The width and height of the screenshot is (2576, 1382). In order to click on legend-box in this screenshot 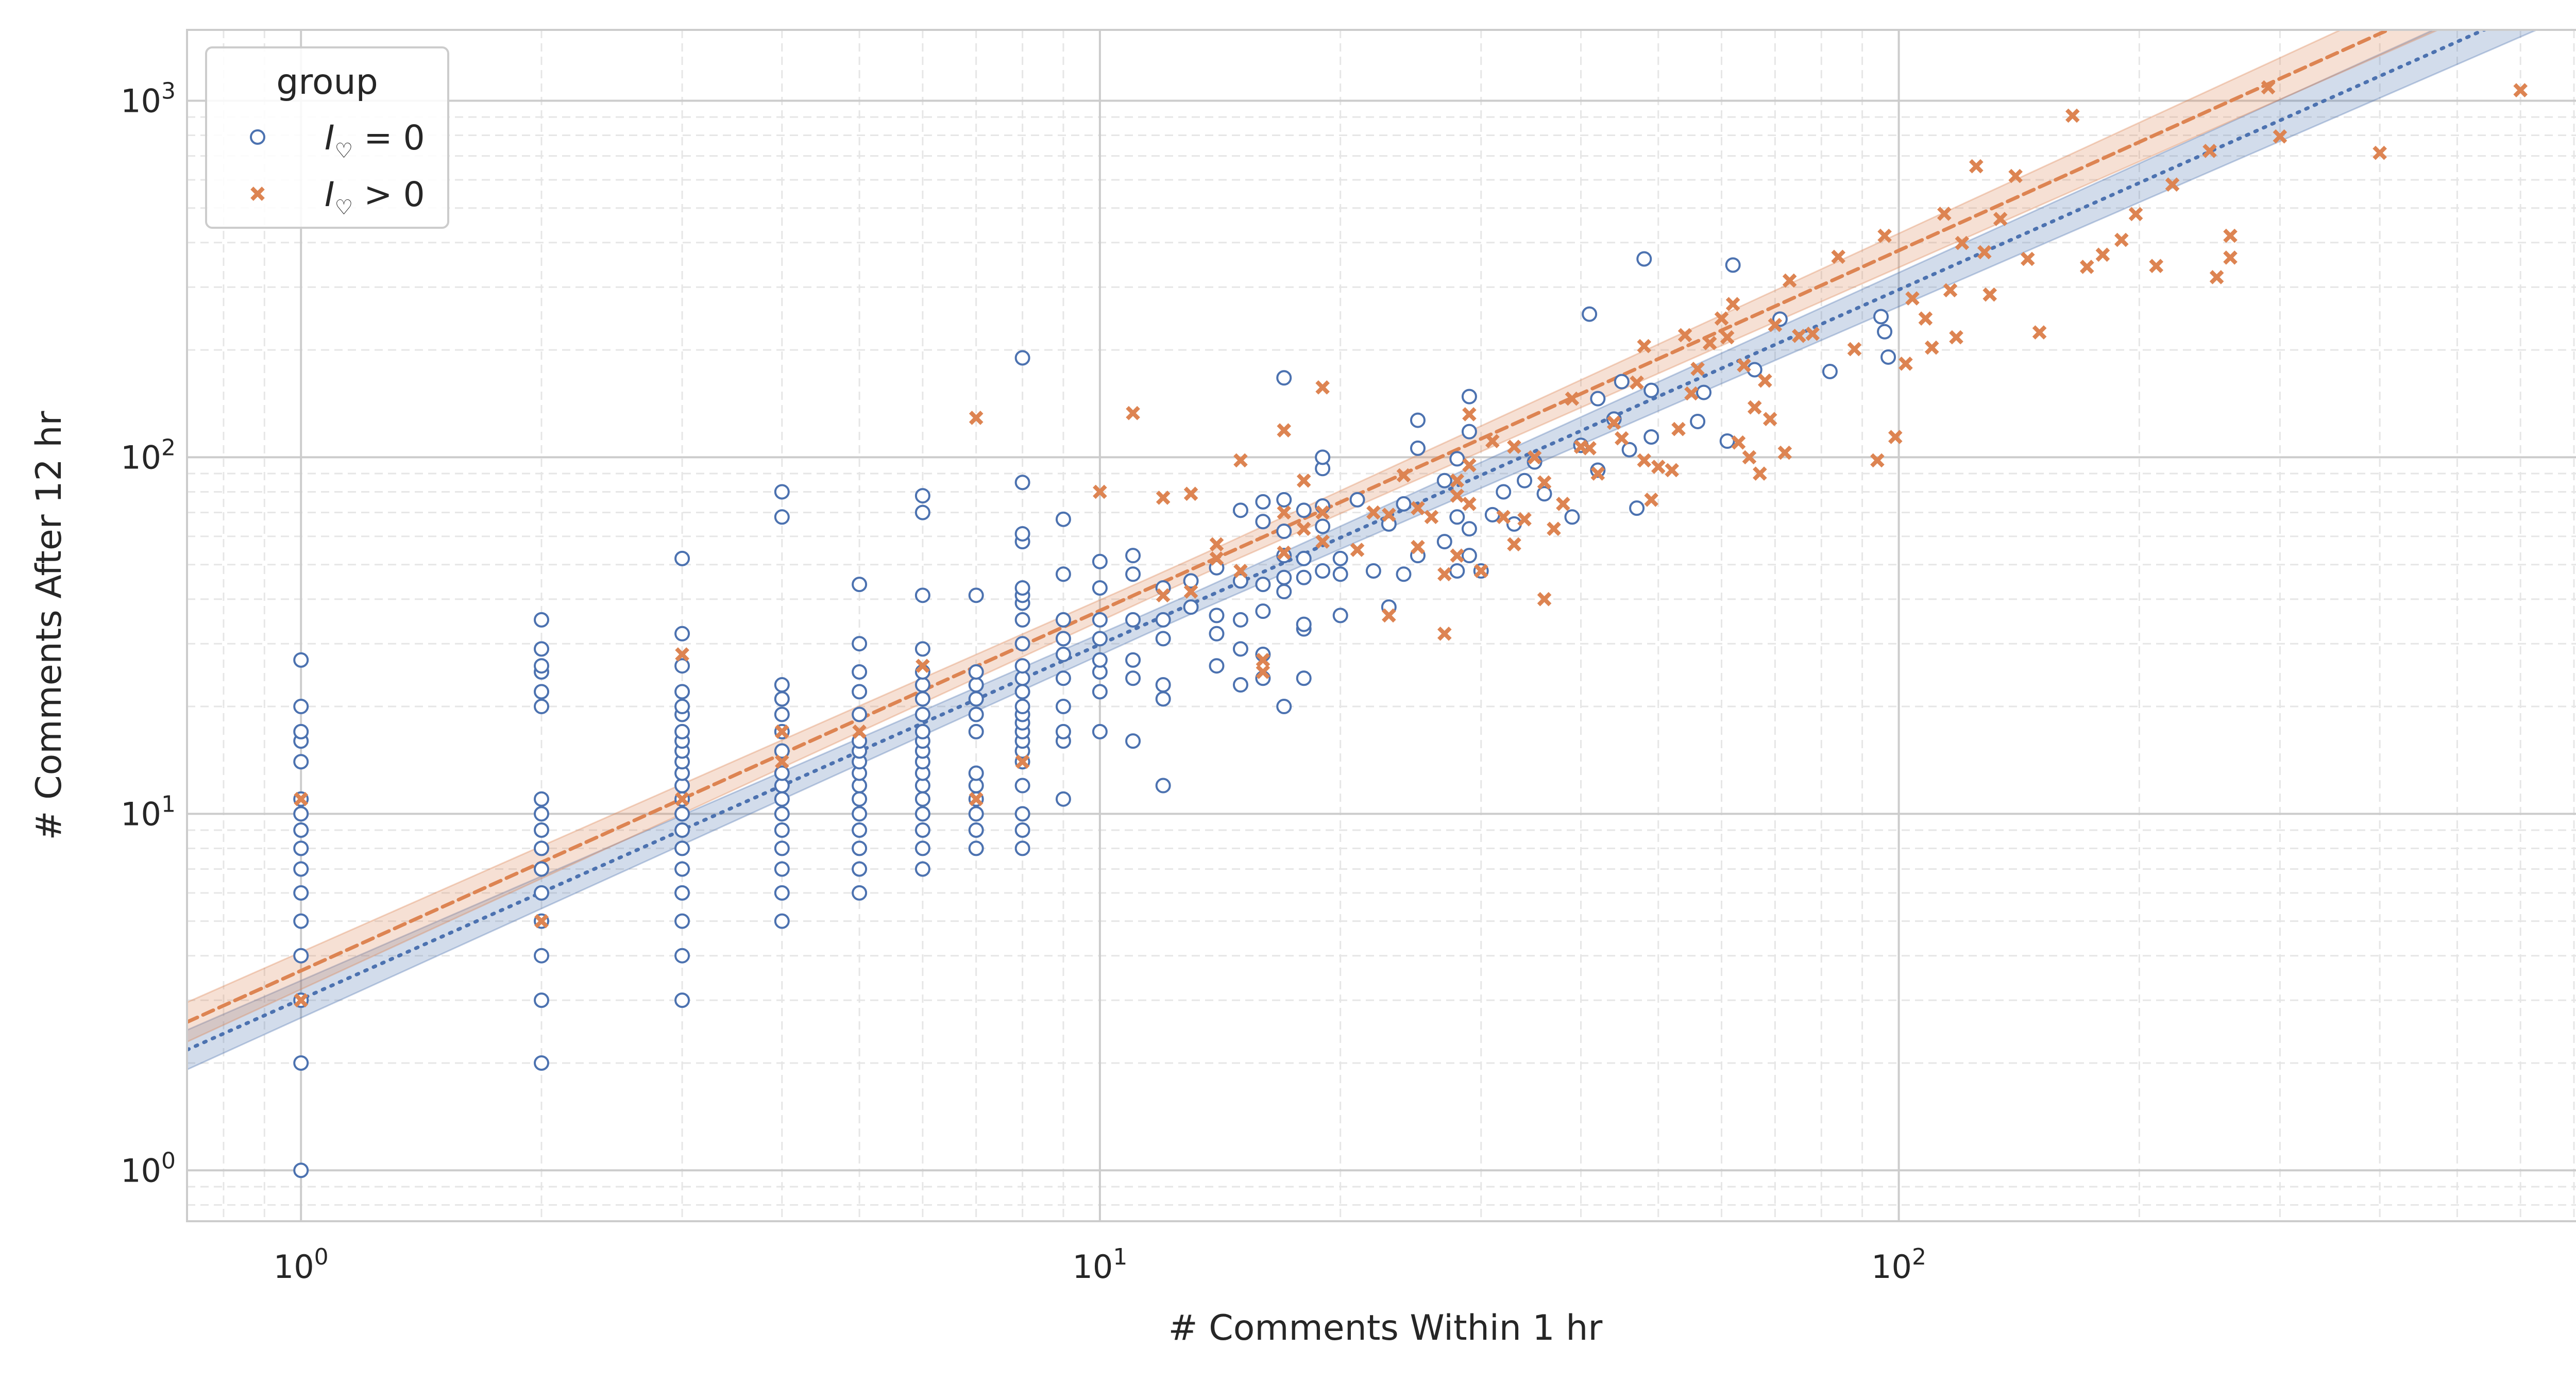, I will do `click(327, 137)`.